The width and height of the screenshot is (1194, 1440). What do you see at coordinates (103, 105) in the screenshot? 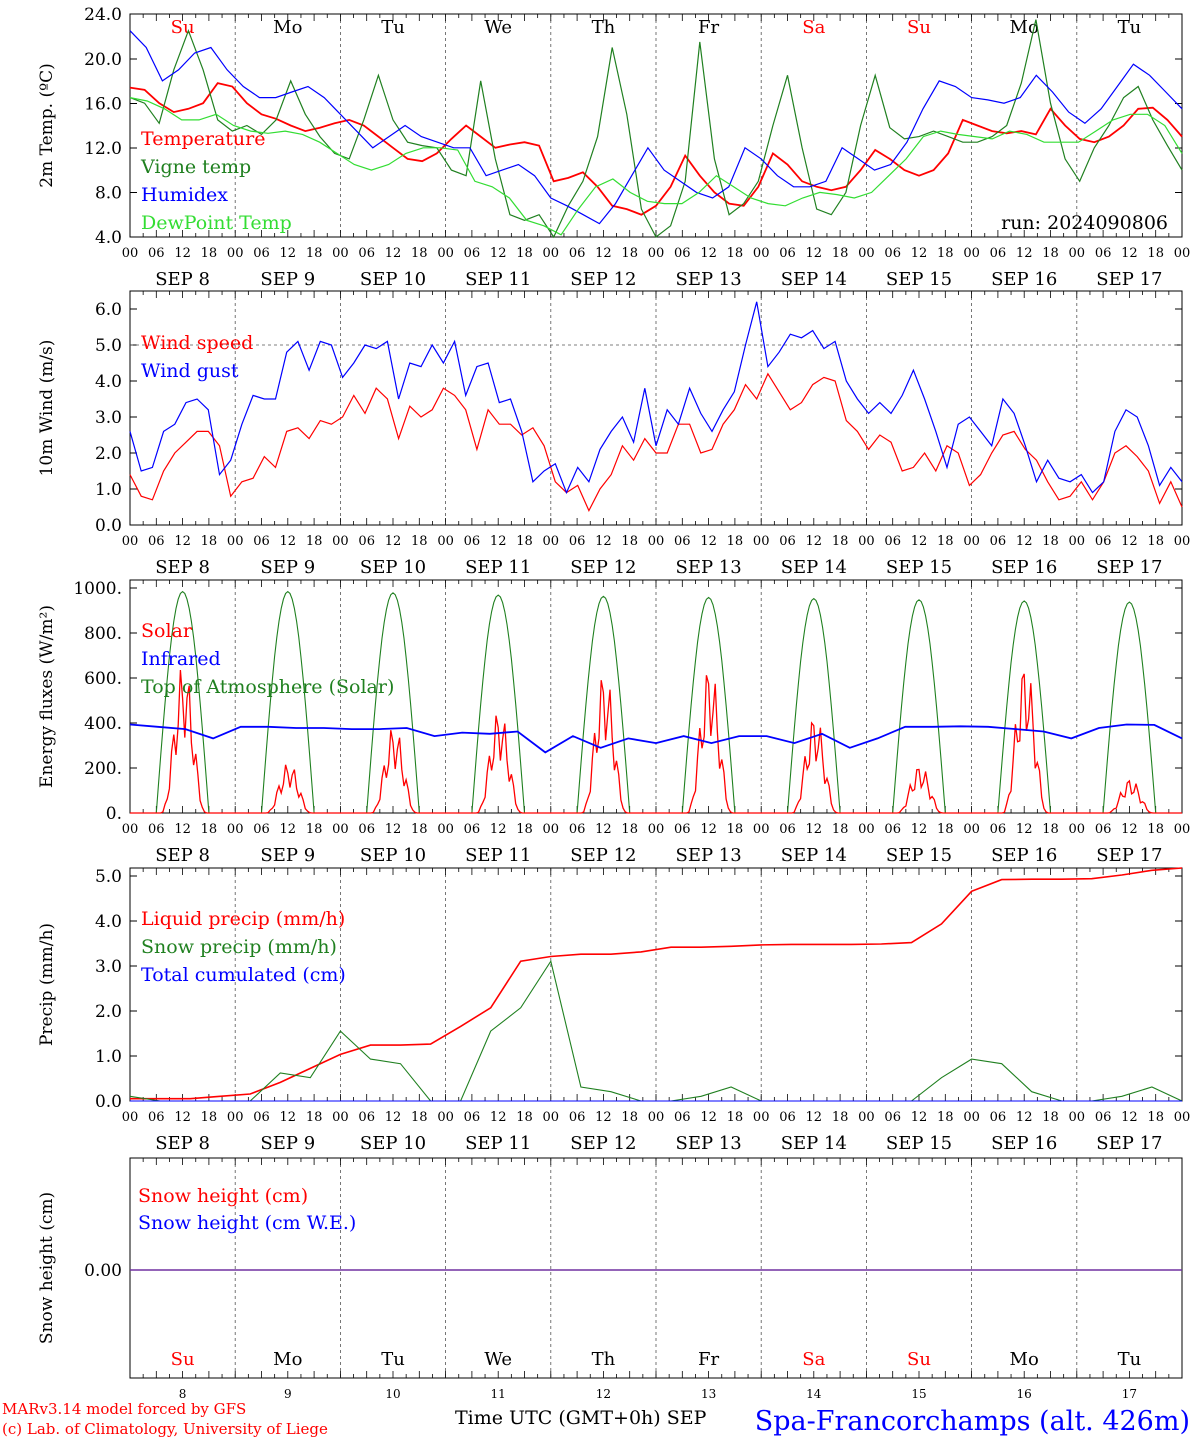
I see `y-tick-label: 16.0` at bounding box center [103, 105].